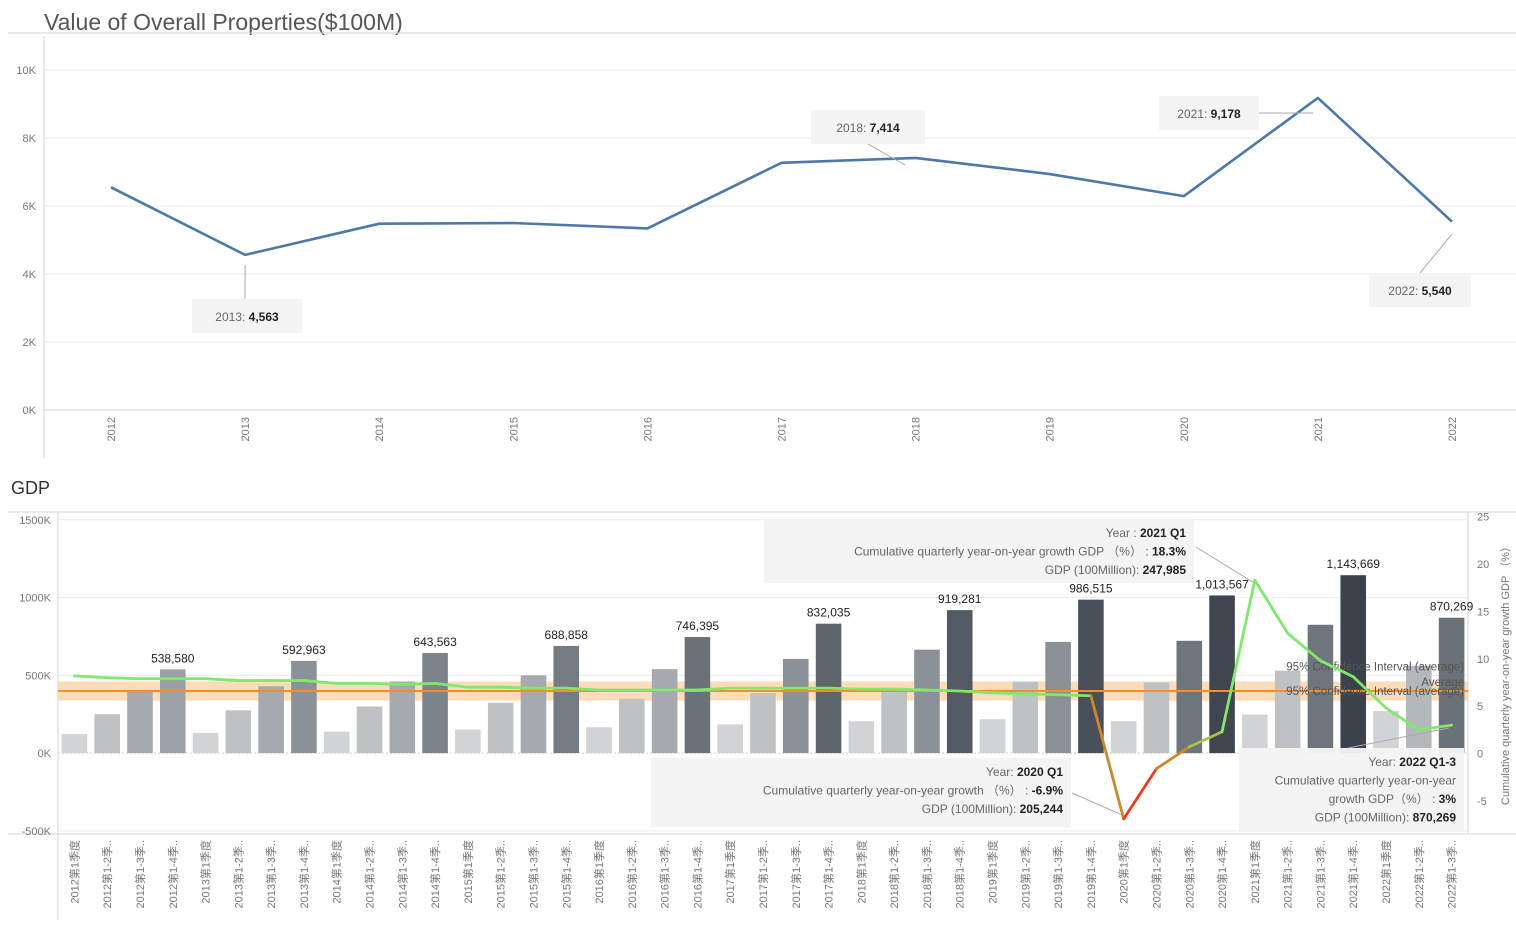  I want to click on gdp-x-tick-label: 2013第1-4季.., so click(304, 874).